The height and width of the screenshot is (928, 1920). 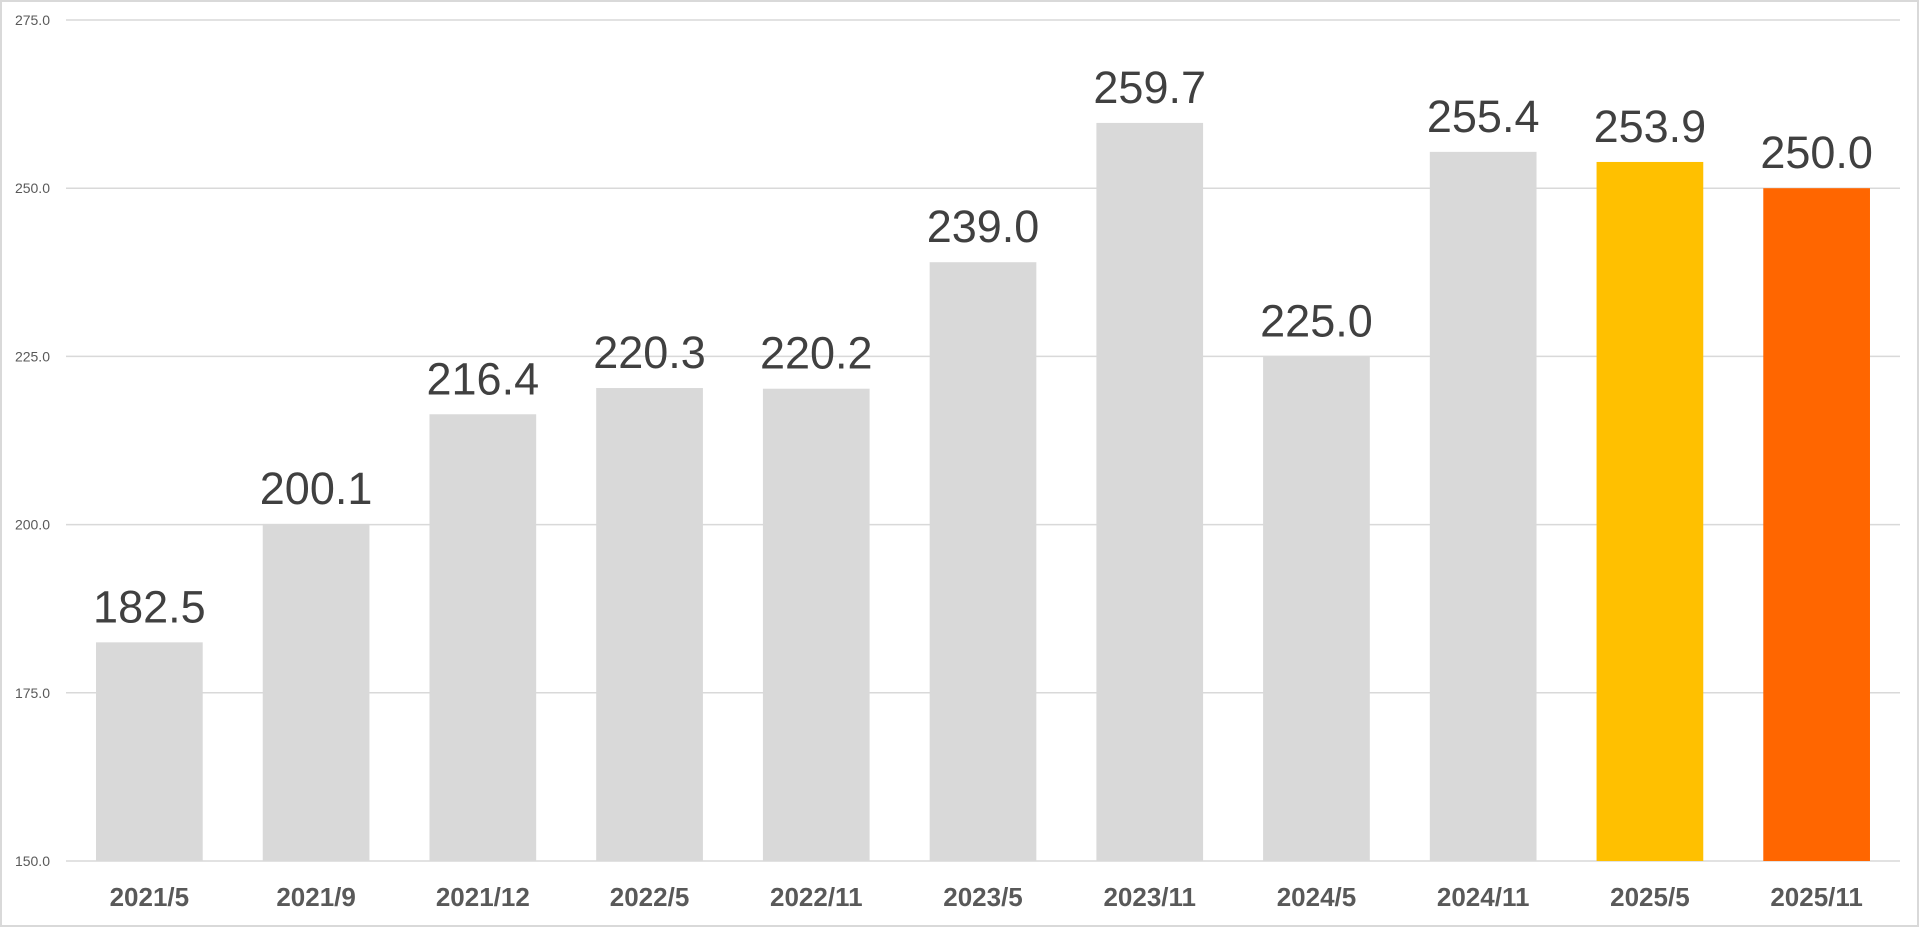 What do you see at coordinates (1316, 320) in the screenshot?
I see `data-label: 225.0` at bounding box center [1316, 320].